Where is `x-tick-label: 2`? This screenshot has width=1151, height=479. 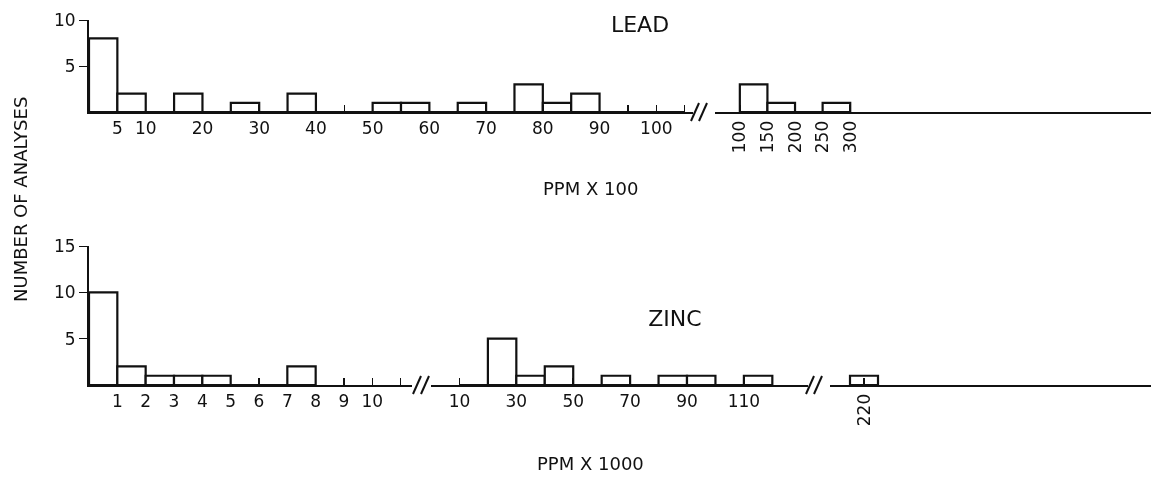
x-tick-label: 2 is located at coordinates (146, 401).